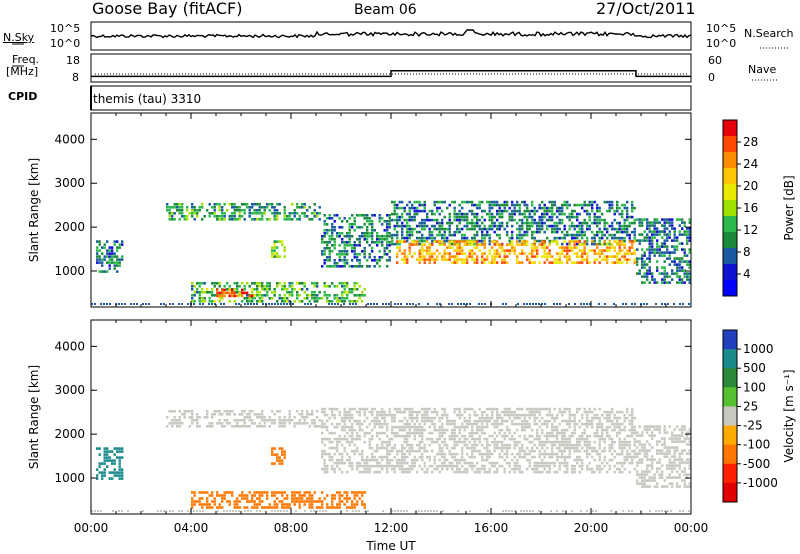 Image resolution: width=800 pixels, height=554 pixels. What do you see at coordinates (19, 37) in the screenshot?
I see `nsky-label: N.Sky` at bounding box center [19, 37].